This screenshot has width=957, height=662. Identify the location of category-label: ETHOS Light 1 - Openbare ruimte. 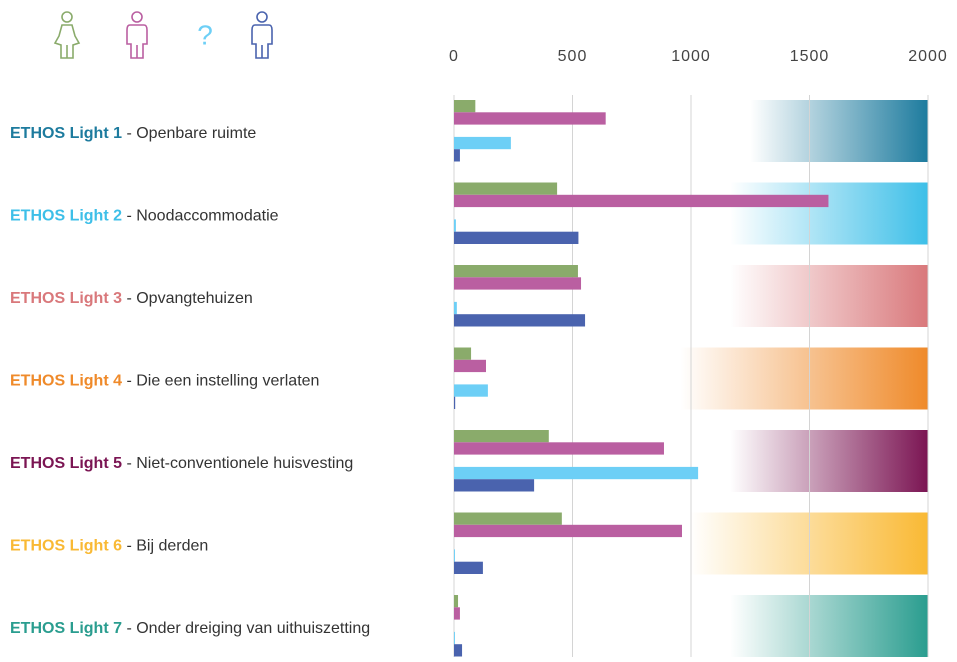
(133, 133).